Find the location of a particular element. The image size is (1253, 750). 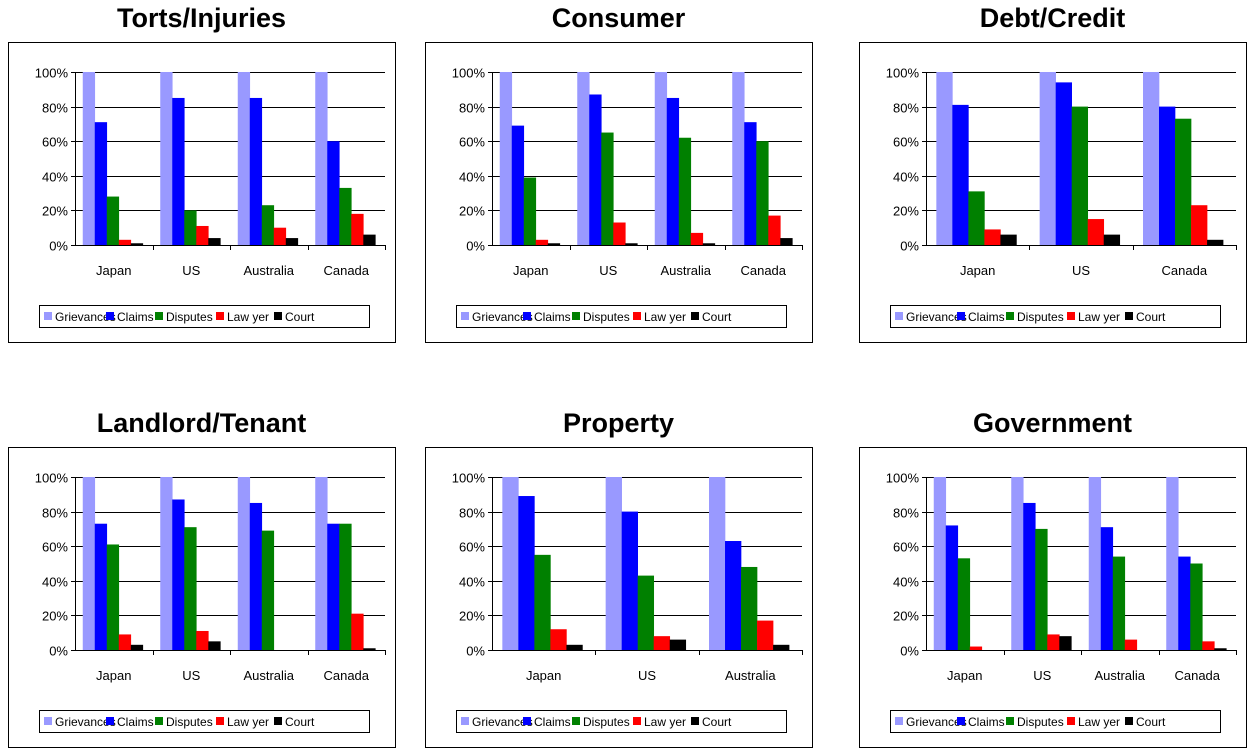

chart-title: Property is located at coordinates (618, 423).